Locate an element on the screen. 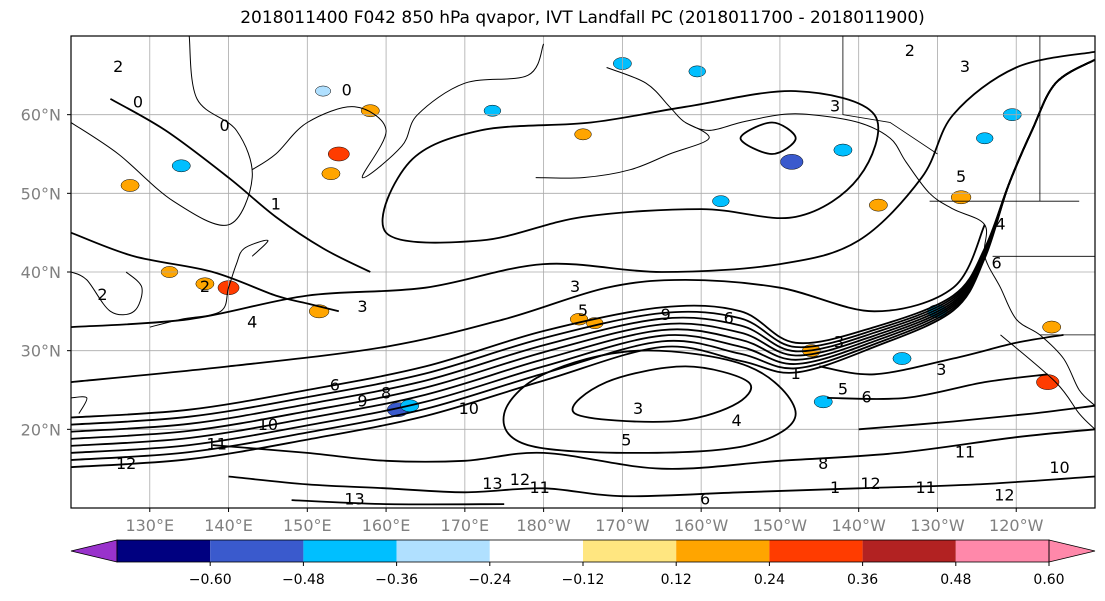  colorbar is located at coordinates (583, 551).